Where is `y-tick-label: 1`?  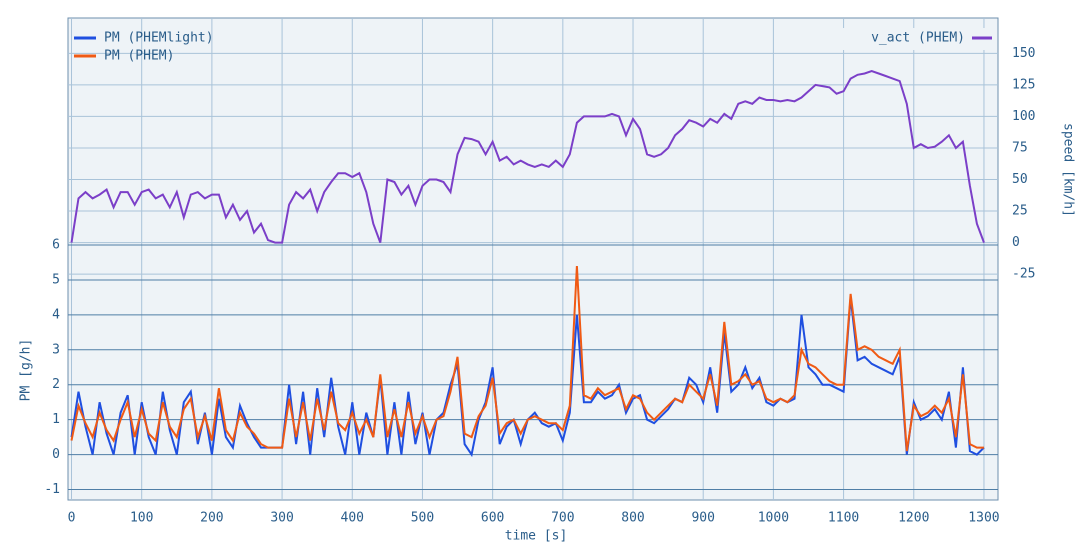
y-tick-label: 1 is located at coordinates (56, 419).